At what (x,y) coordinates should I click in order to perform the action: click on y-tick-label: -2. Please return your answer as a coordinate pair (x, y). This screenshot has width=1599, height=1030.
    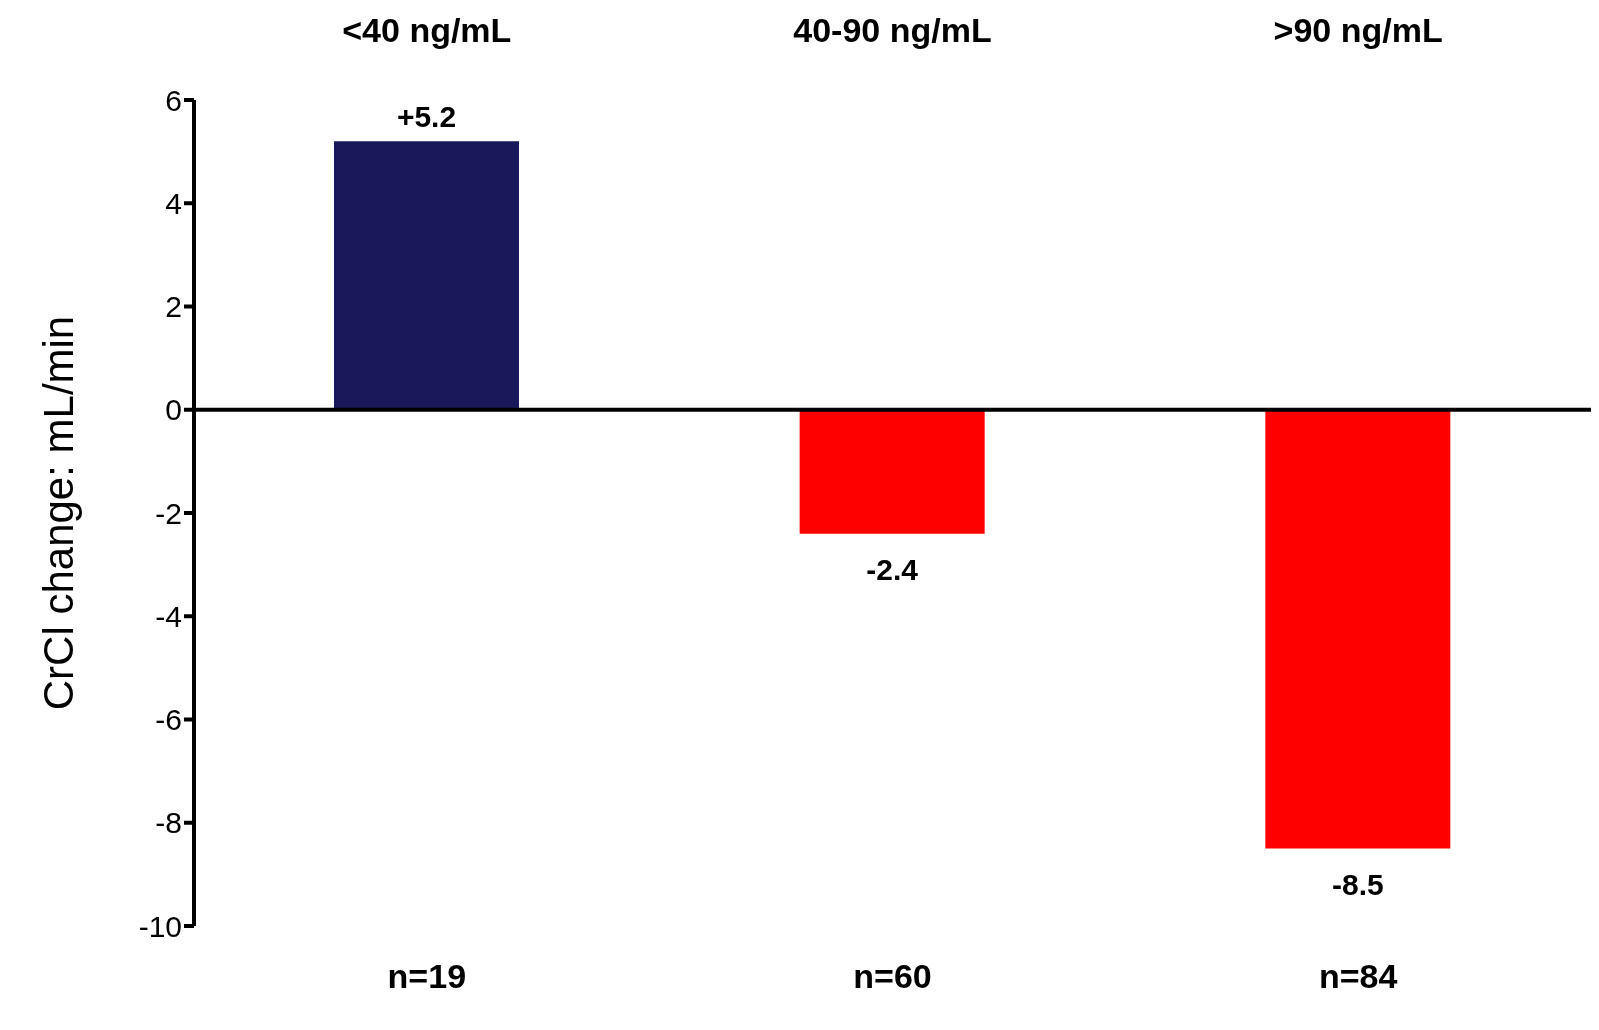
    Looking at the image, I should click on (168, 513).